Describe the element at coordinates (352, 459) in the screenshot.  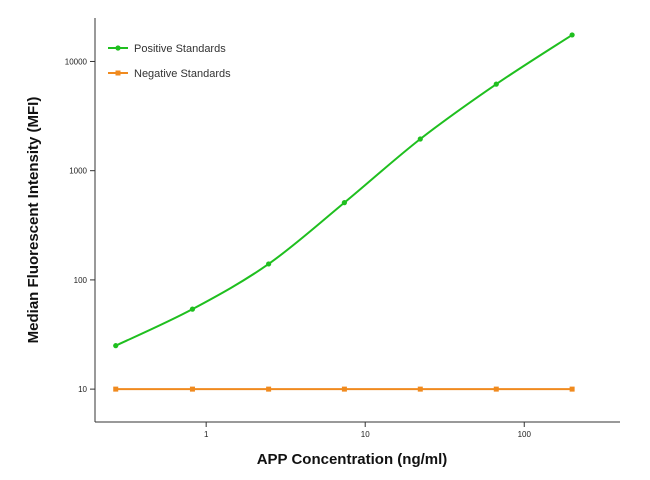
I see `x-axis-title: APP Concentration (ng/ml)` at that location.